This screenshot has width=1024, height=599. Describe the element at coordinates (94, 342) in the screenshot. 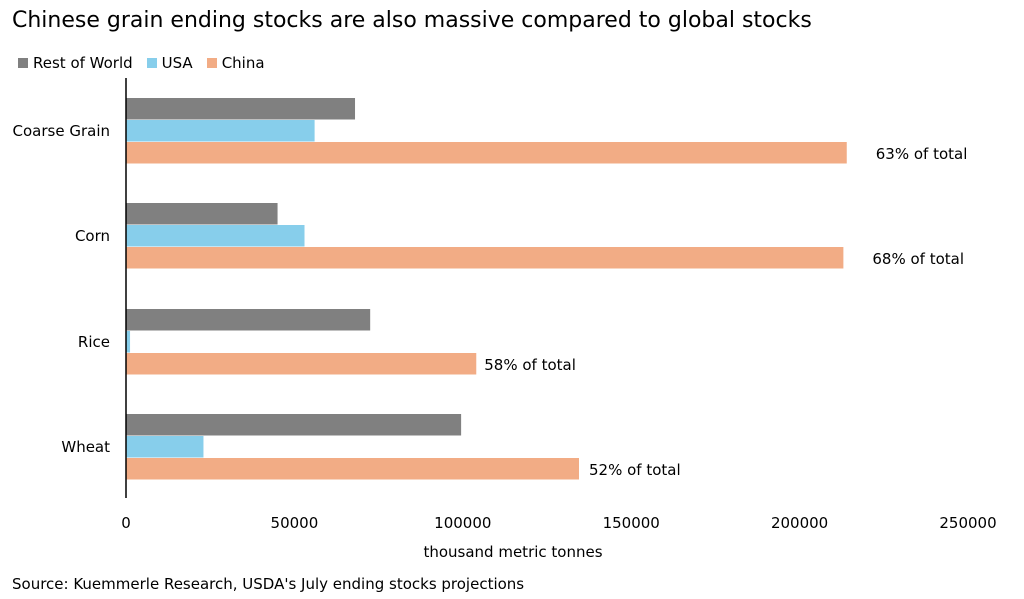

I see `category-label-rice: Rice` at that location.